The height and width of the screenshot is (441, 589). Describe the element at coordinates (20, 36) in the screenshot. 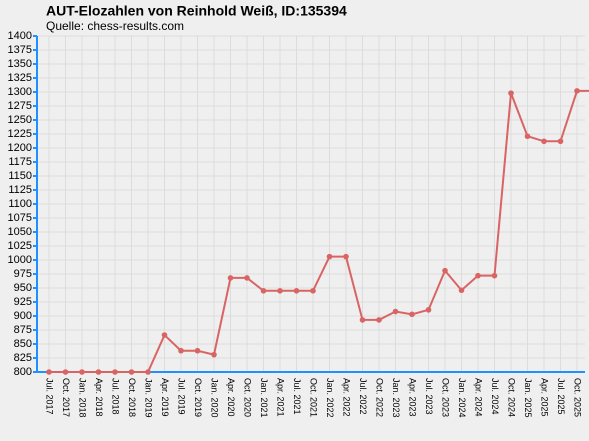

I see `y-tick-label: 1400` at that location.